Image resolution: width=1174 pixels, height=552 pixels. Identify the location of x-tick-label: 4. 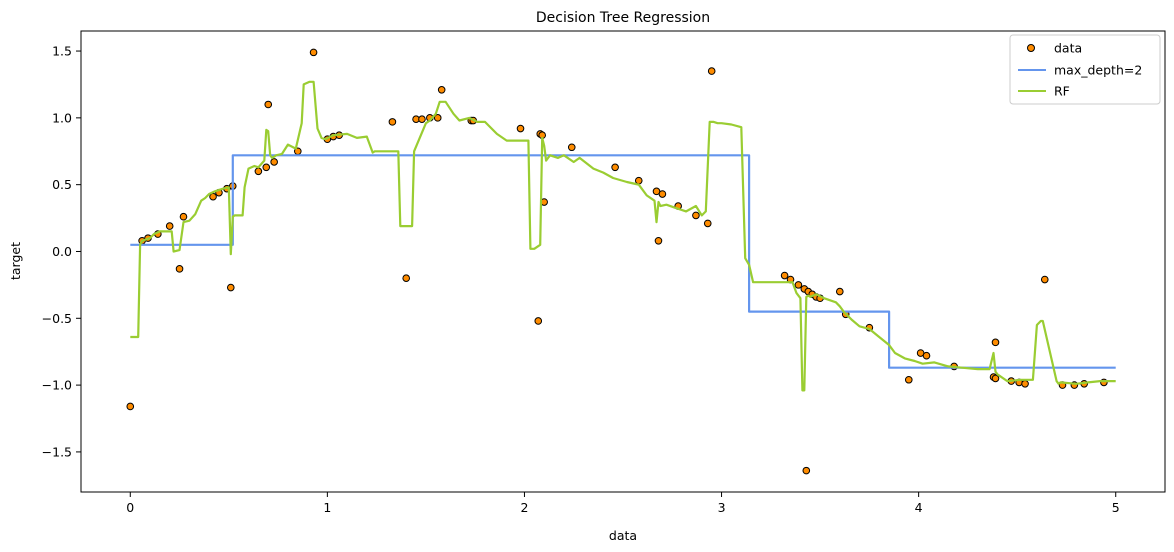
(919, 507).